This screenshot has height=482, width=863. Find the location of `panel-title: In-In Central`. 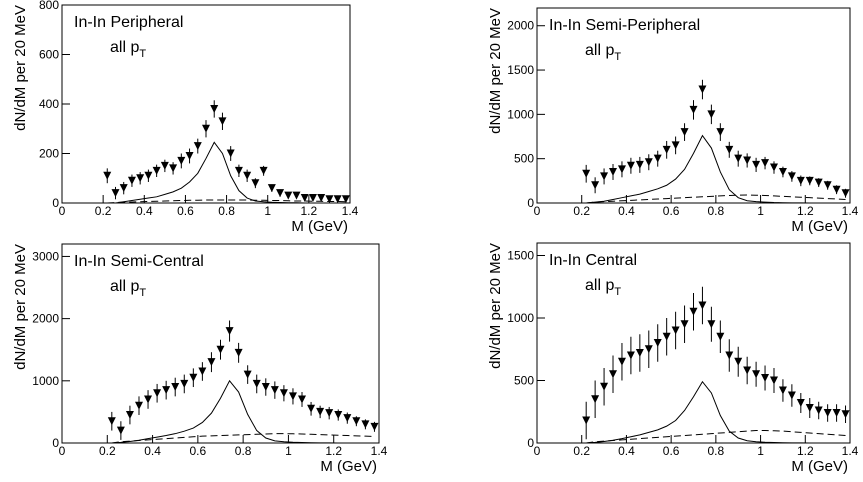

panel-title: In-In Central is located at coordinates (593, 260).